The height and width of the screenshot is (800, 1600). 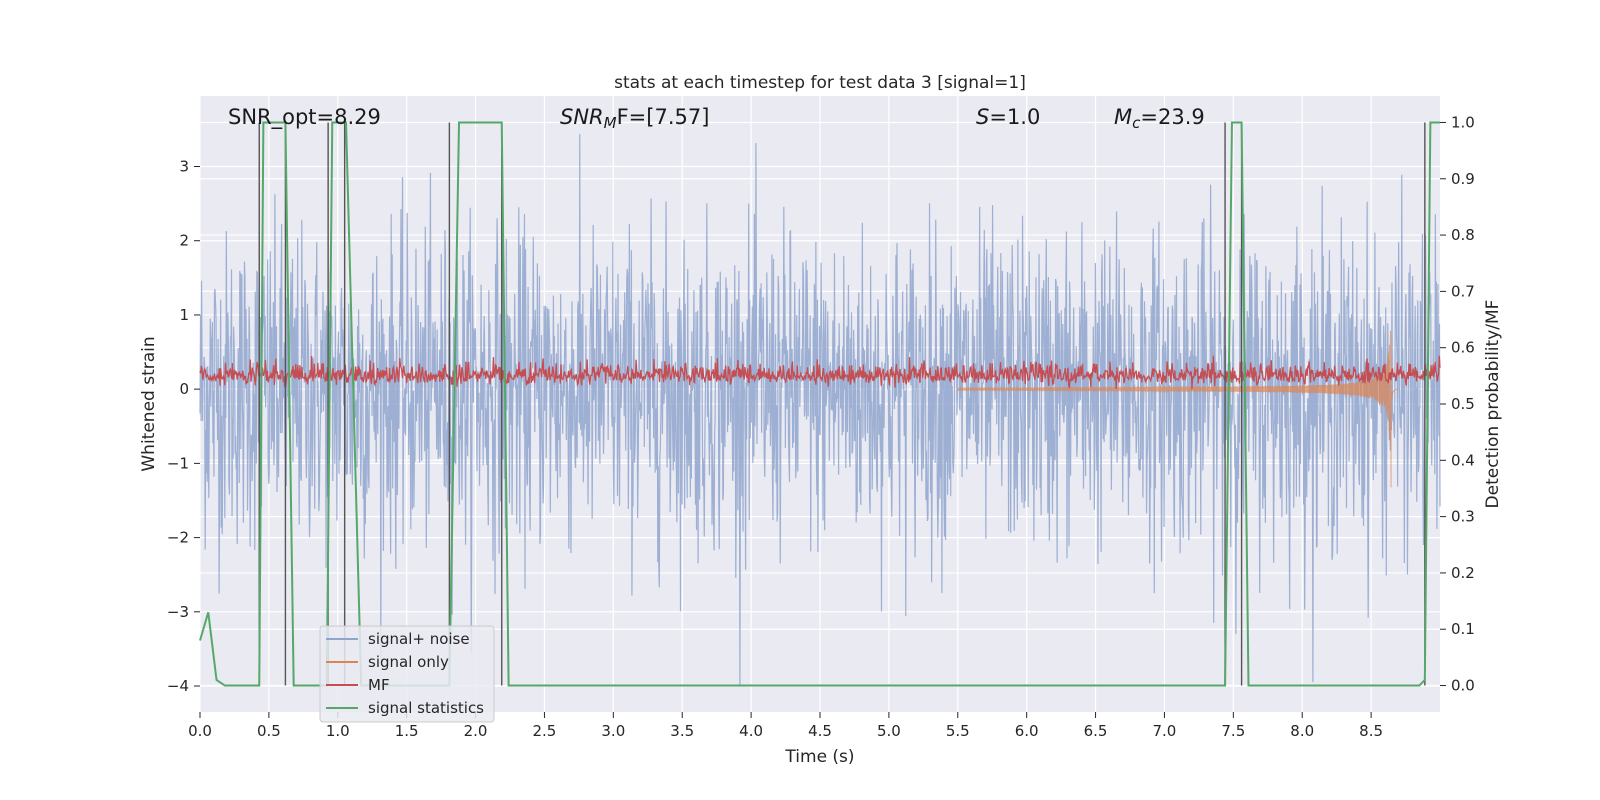 I want to click on annotation-snr-mf-symbol: SNR, so click(x=582, y=117).